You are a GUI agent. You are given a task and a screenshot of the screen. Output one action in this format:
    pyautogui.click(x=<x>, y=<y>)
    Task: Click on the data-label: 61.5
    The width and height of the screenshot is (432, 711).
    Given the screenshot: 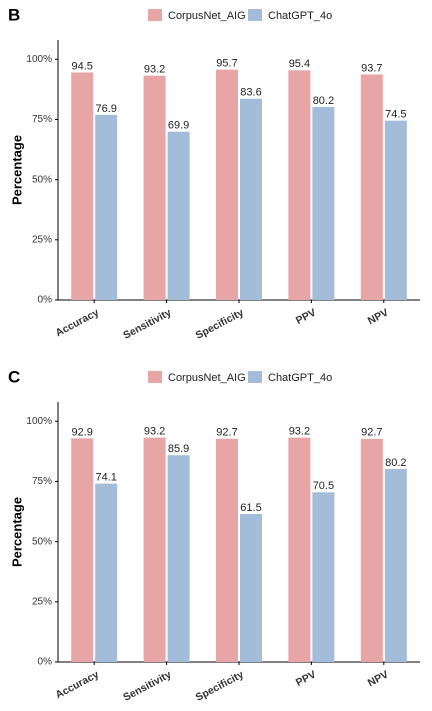 What is the action you would take?
    pyautogui.click(x=250, y=508)
    